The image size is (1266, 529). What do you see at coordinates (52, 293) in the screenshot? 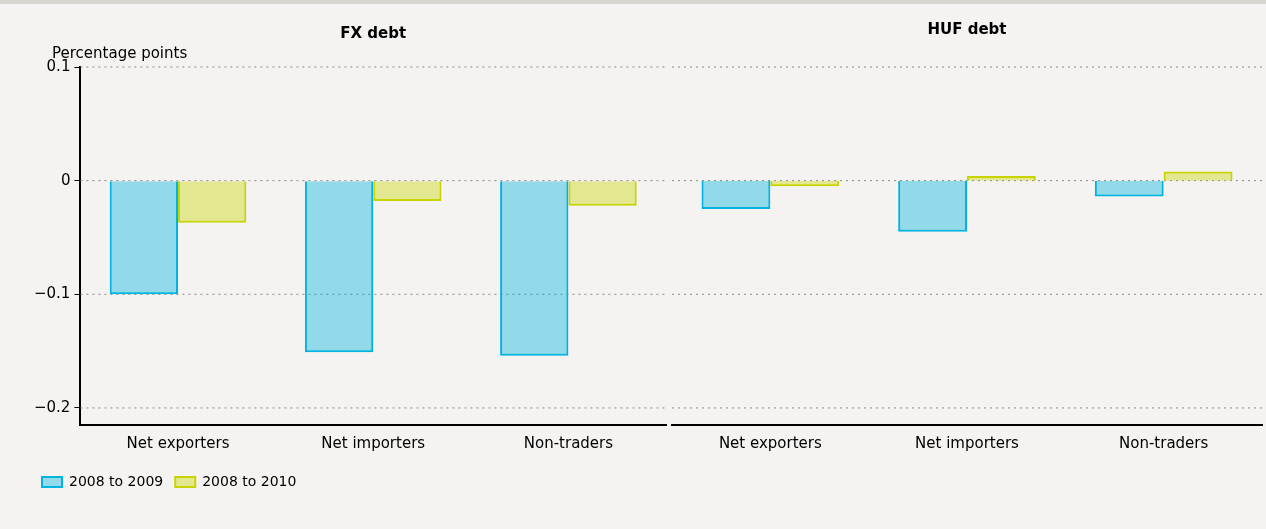
I see `y-tick-label: −0.1` at bounding box center [52, 293].